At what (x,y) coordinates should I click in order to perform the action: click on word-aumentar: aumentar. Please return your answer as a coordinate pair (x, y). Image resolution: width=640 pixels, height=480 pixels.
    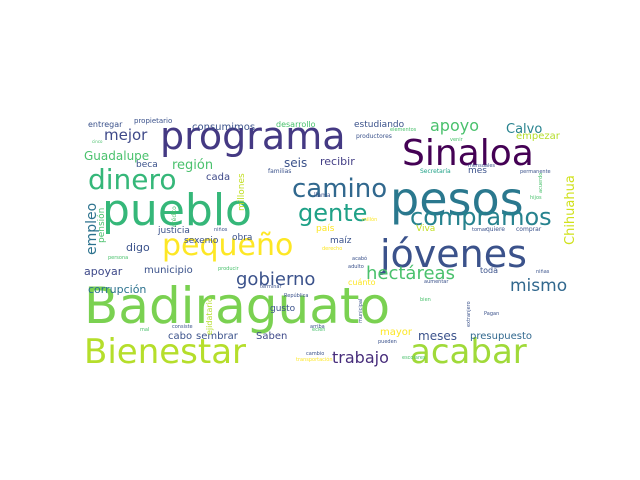
    Looking at the image, I should click on (436, 282).